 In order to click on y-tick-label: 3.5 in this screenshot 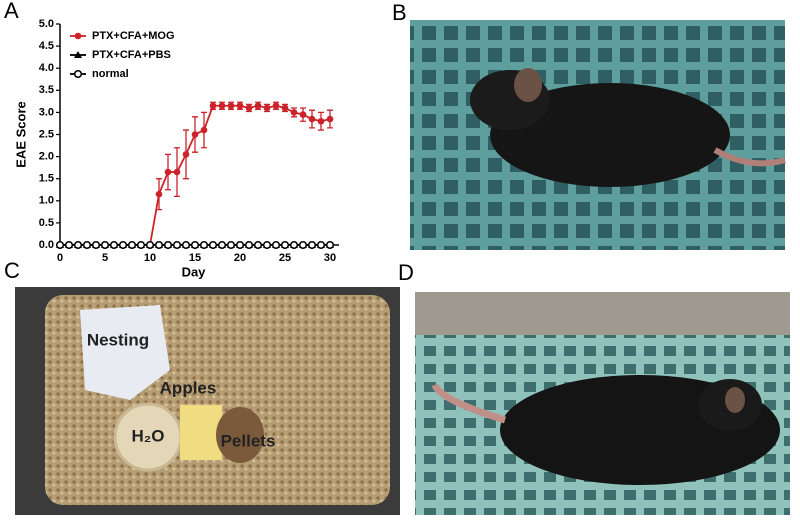, I will do `click(46, 90)`.